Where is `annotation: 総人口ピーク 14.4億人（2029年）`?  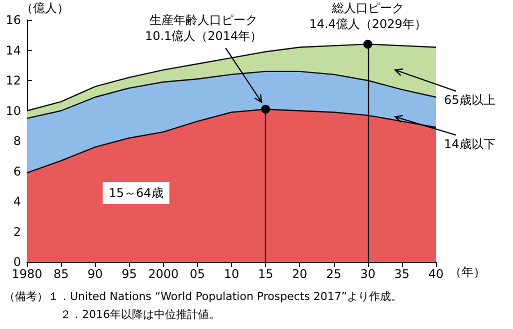
annotation: 総人口ピーク 14.4億人（2029年） is located at coordinates (367, 16).